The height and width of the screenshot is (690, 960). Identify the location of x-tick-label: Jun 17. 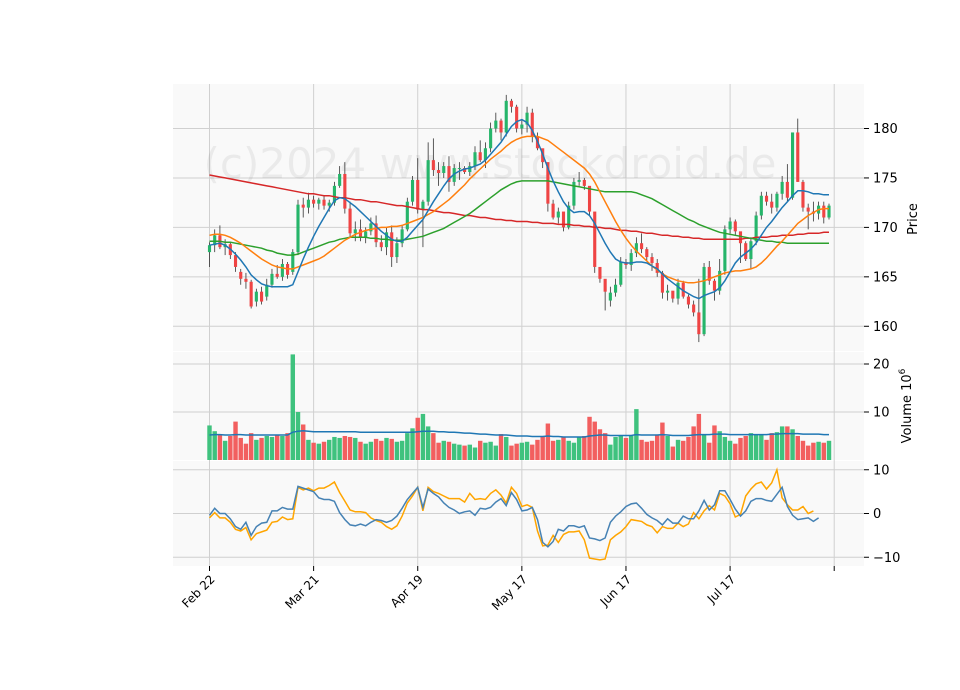
(615, 590).